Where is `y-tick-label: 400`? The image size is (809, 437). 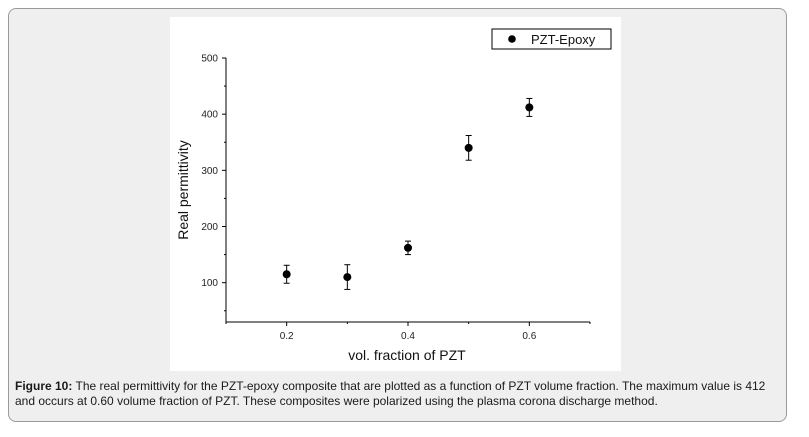 y-tick-label: 400 is located at coordinates (209, 115).